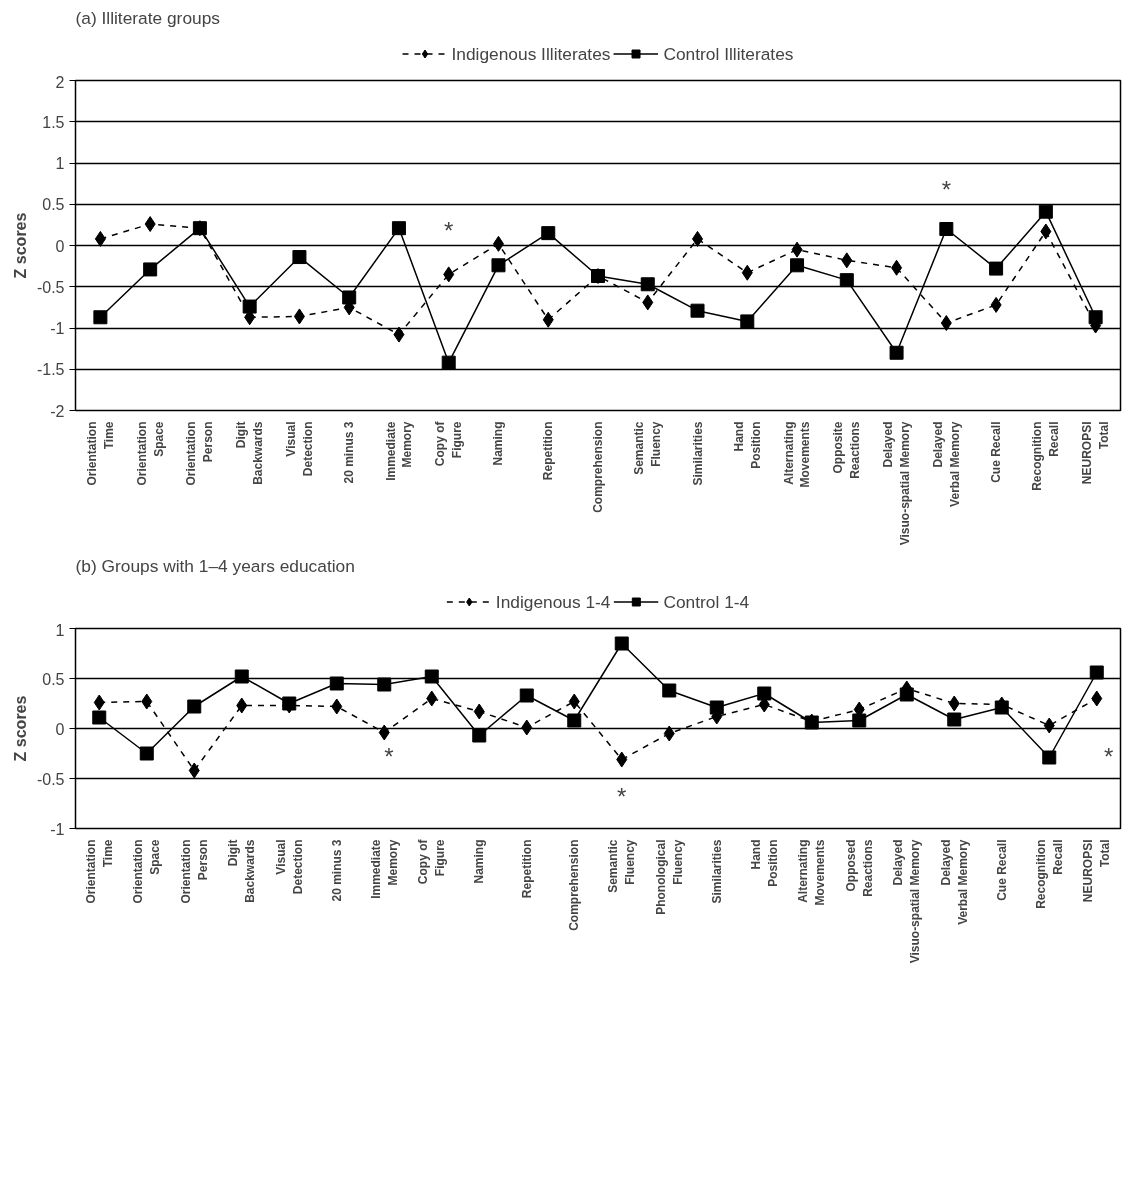  Describe the element at coordinates (50, 779) in the screenshot. I see `y-tick-label: -0.5` at that location.